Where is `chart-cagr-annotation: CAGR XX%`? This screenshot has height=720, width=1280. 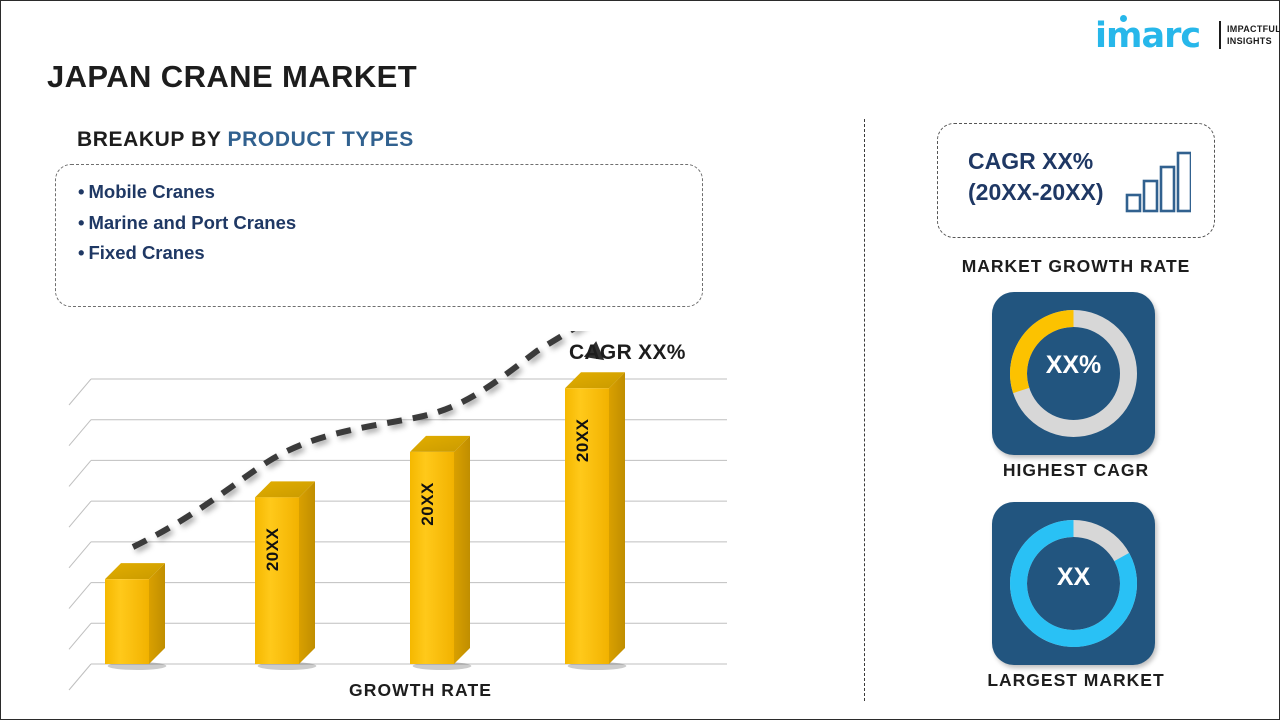
chart-cagr-annotation: CAGR XX% is located at coordinates (627, 352).